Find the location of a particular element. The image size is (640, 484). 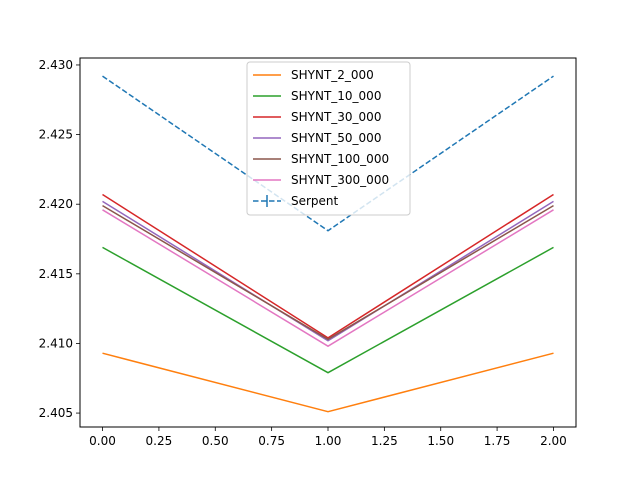

legend-label-1: SHYNT_10_000 is located at coordinates (336, 96).